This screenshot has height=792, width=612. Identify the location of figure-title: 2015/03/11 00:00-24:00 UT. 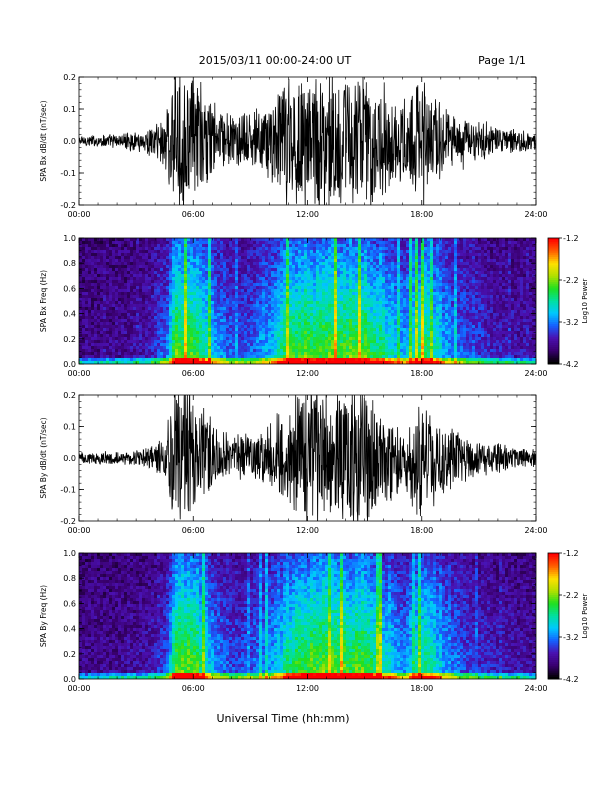
(275, 60).